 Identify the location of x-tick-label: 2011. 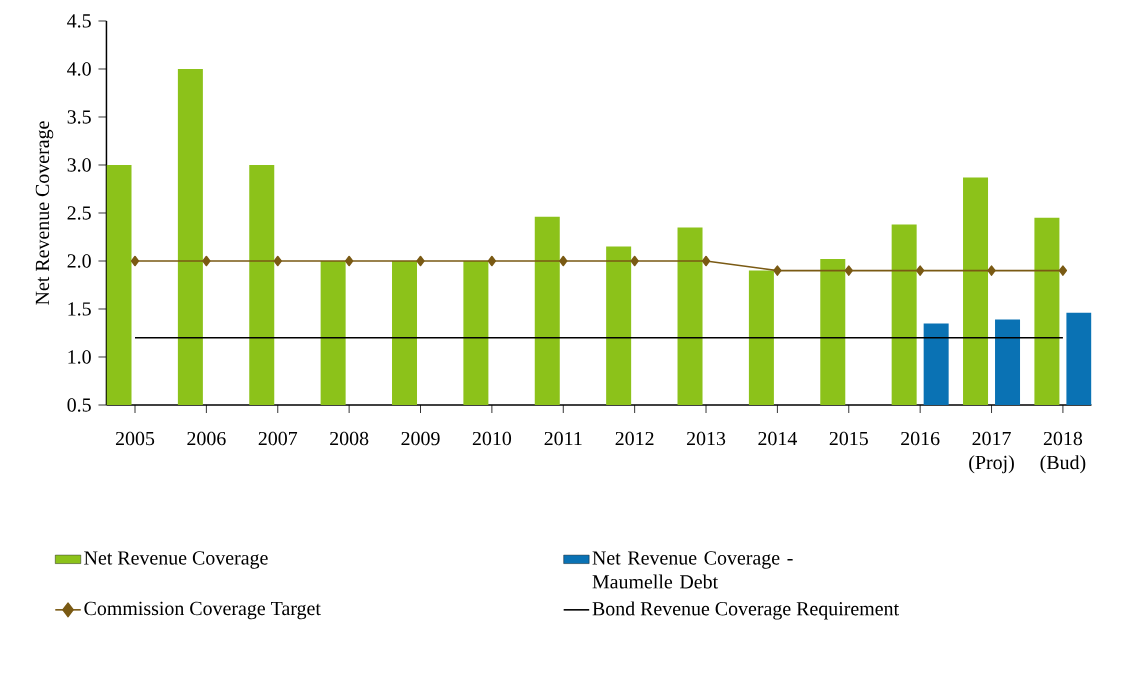
(563, 438).